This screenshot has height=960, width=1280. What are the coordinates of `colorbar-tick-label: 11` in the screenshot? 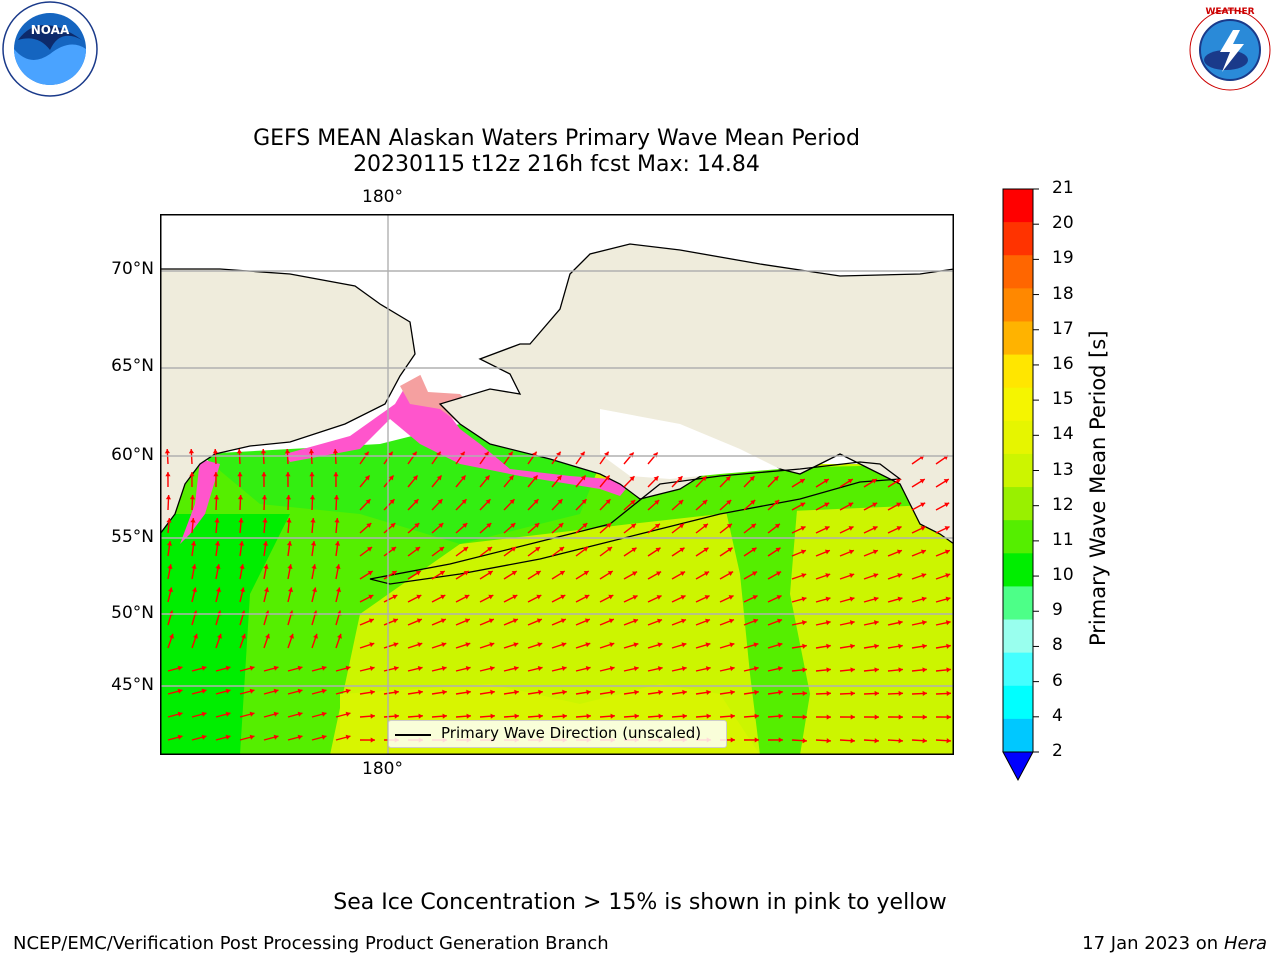 It's located at (1063, 539).